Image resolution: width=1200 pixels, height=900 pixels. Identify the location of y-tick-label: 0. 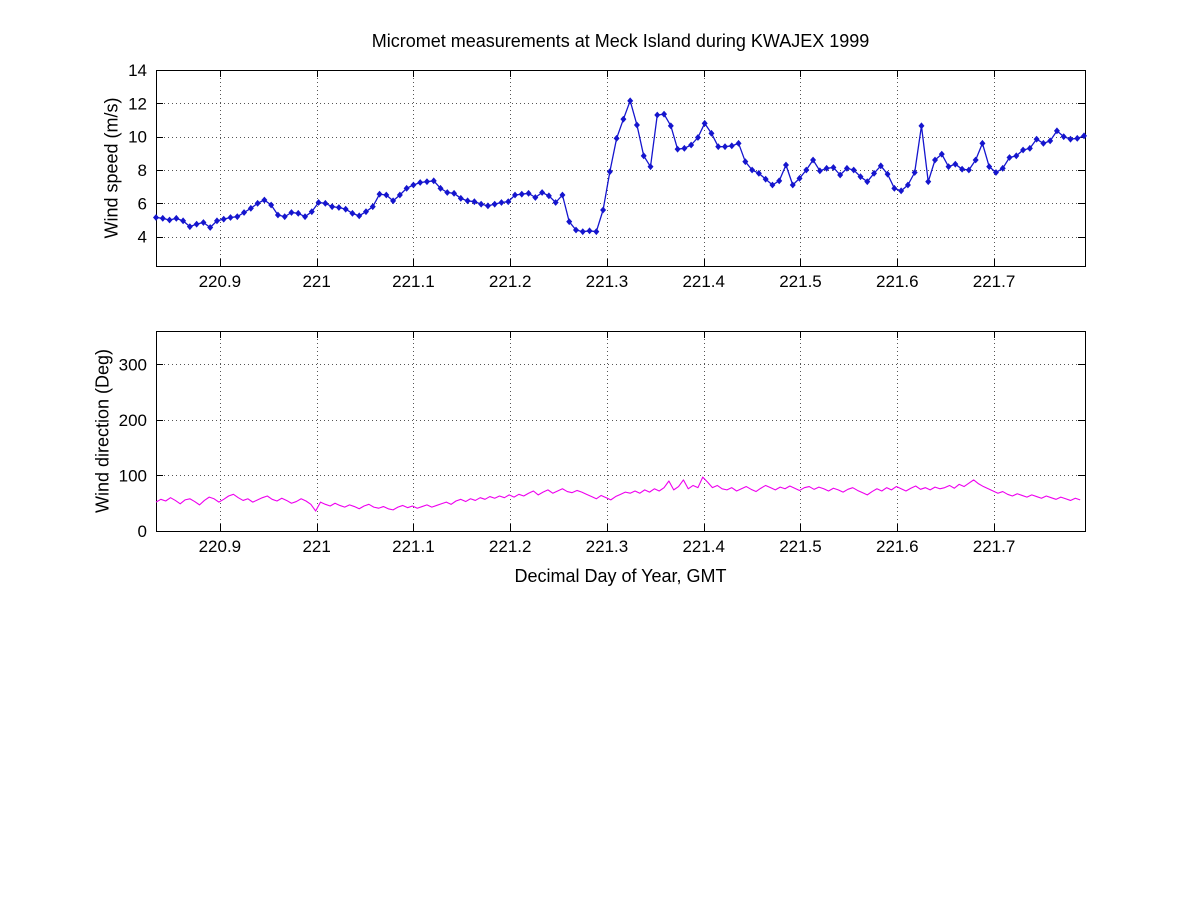
(142, 531).